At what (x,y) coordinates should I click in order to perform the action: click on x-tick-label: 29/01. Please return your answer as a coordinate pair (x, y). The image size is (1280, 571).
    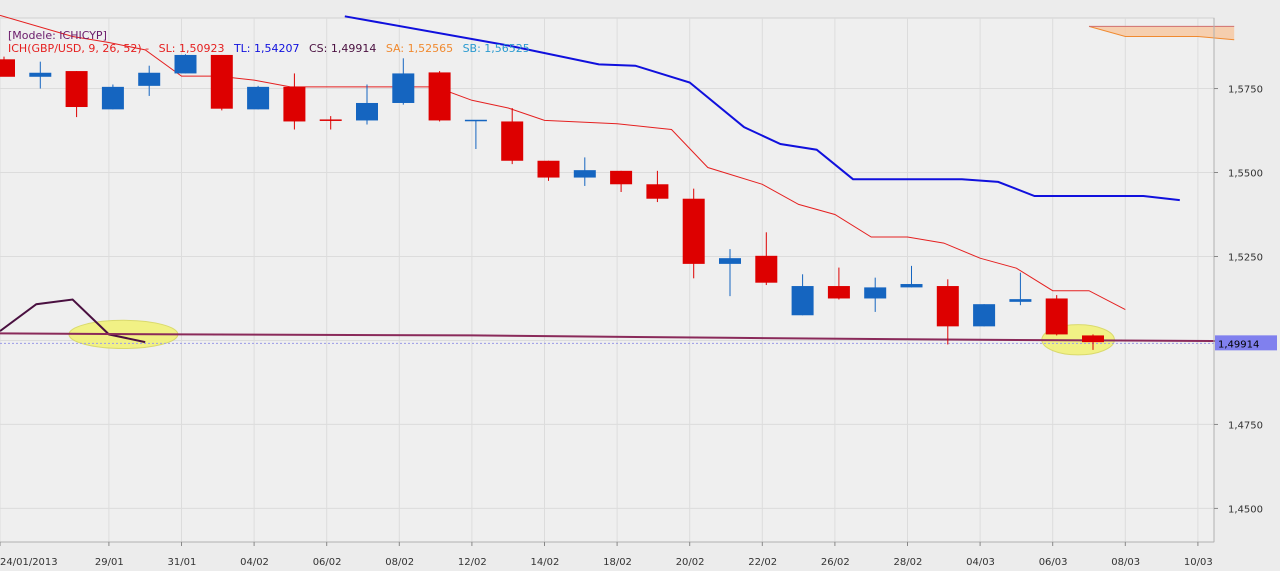
    Looking at the image, I should click on (109, 562).